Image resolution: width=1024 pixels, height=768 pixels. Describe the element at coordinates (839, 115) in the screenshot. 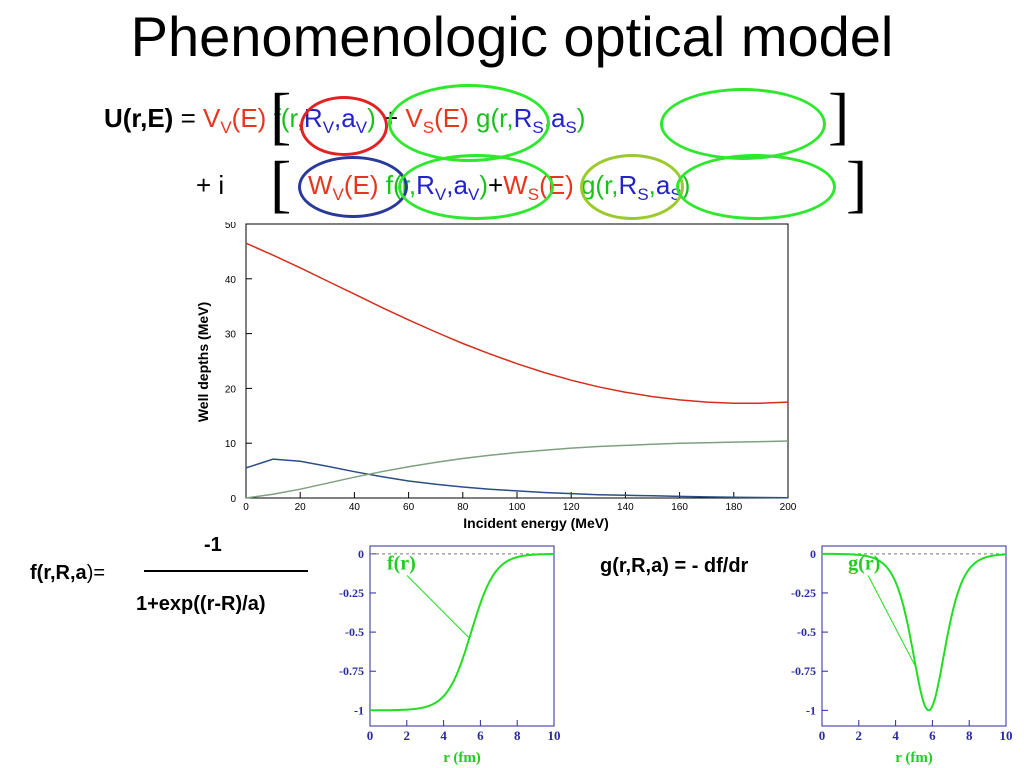

I see `bracket-close-1: ]` at that location.